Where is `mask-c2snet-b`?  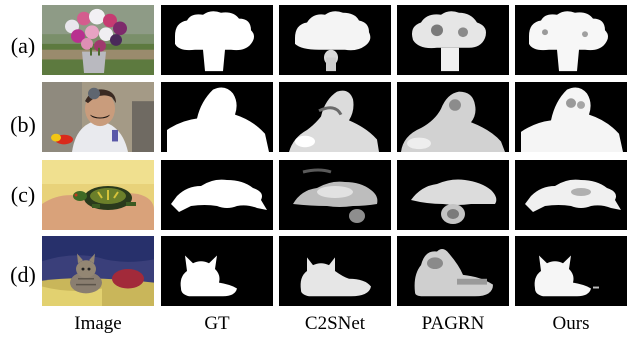
mask-c2snet-b is located at coordinates (335, 118).